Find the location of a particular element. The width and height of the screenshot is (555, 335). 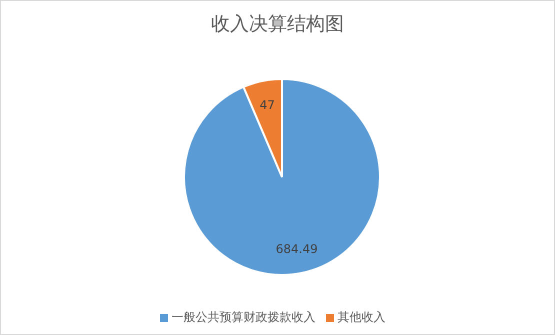

legend-label: 其他收入 is located at coordinates (362, 317).